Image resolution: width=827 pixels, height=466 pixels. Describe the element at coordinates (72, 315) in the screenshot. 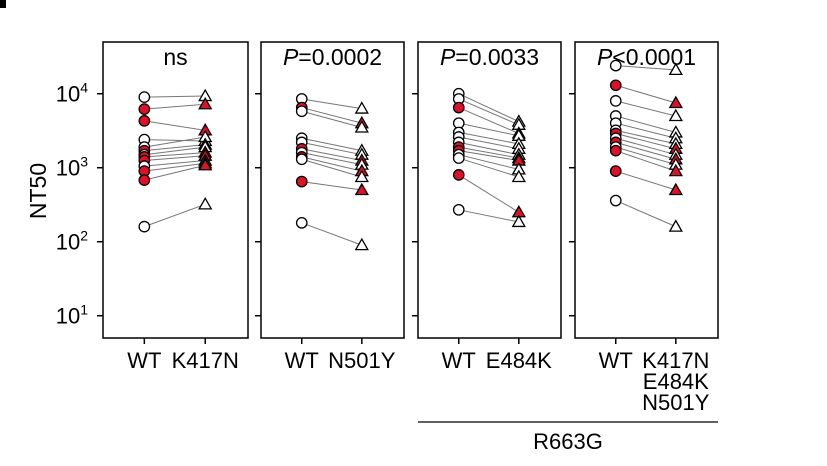

I see `y-tick-label: 10¹` at that location.